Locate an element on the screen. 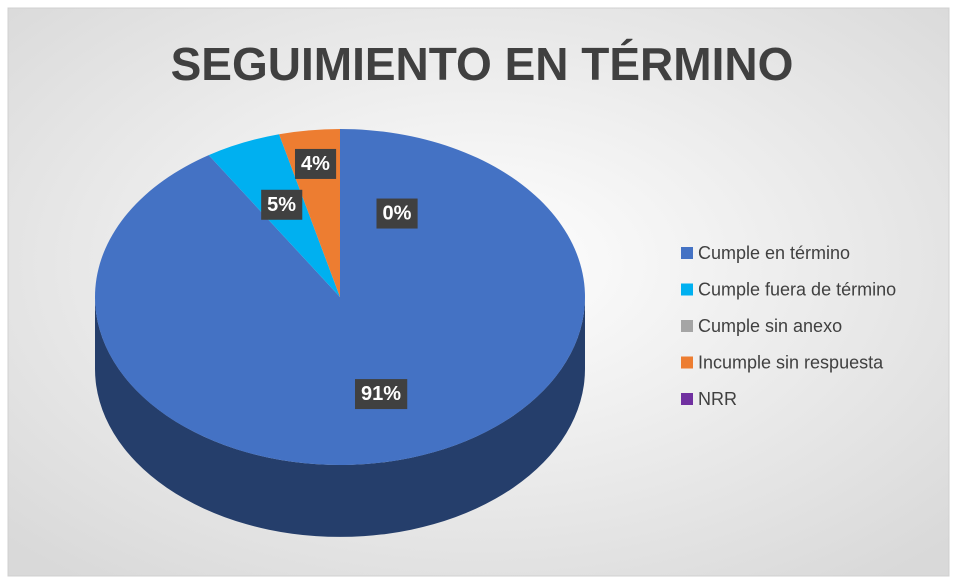 Image resolution: width=957 pixels, height=587 pixels. legend-label: Cumple en término is located at coordinates (774, 253).